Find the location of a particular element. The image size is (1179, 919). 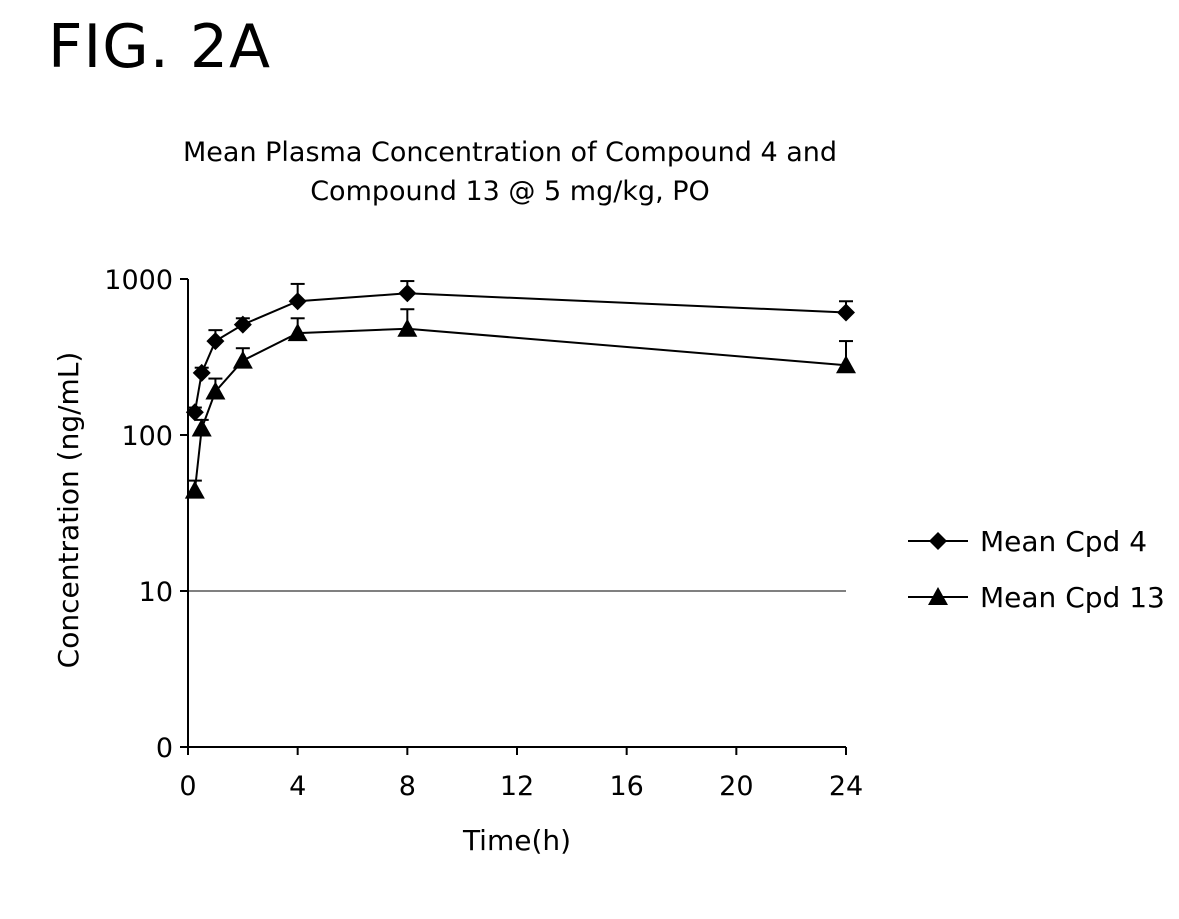

chart-title-line-2: Compound 13 @ 5 mg/kg, PO is located at coordinates (510, 191).